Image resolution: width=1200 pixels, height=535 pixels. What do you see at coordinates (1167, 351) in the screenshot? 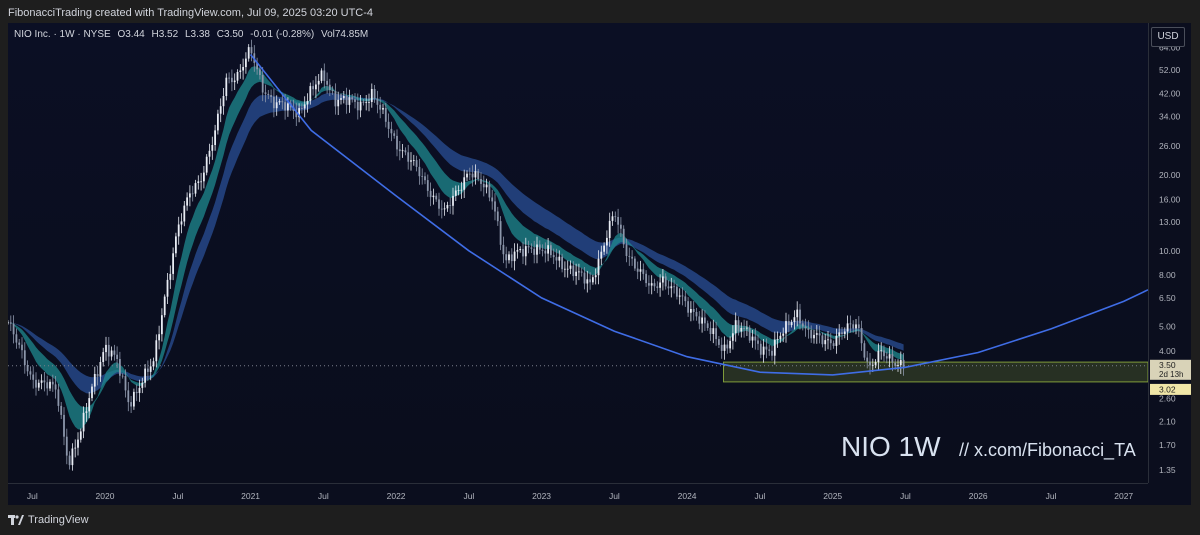
I see `price-tick-label: 4.00` at bounding box center [1167, 351].